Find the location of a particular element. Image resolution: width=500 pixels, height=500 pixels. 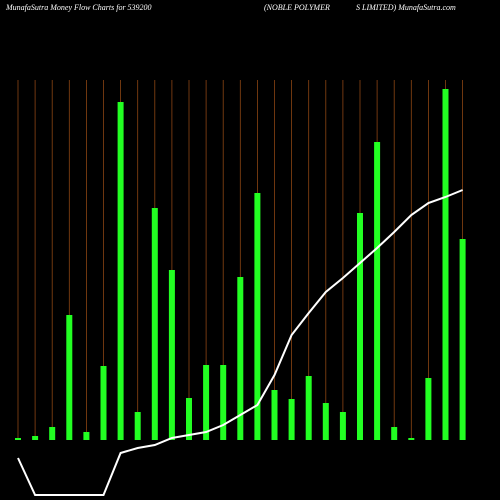

chart-subtitle: (NOBLE POLYMER is located at coordinates (297, 7).